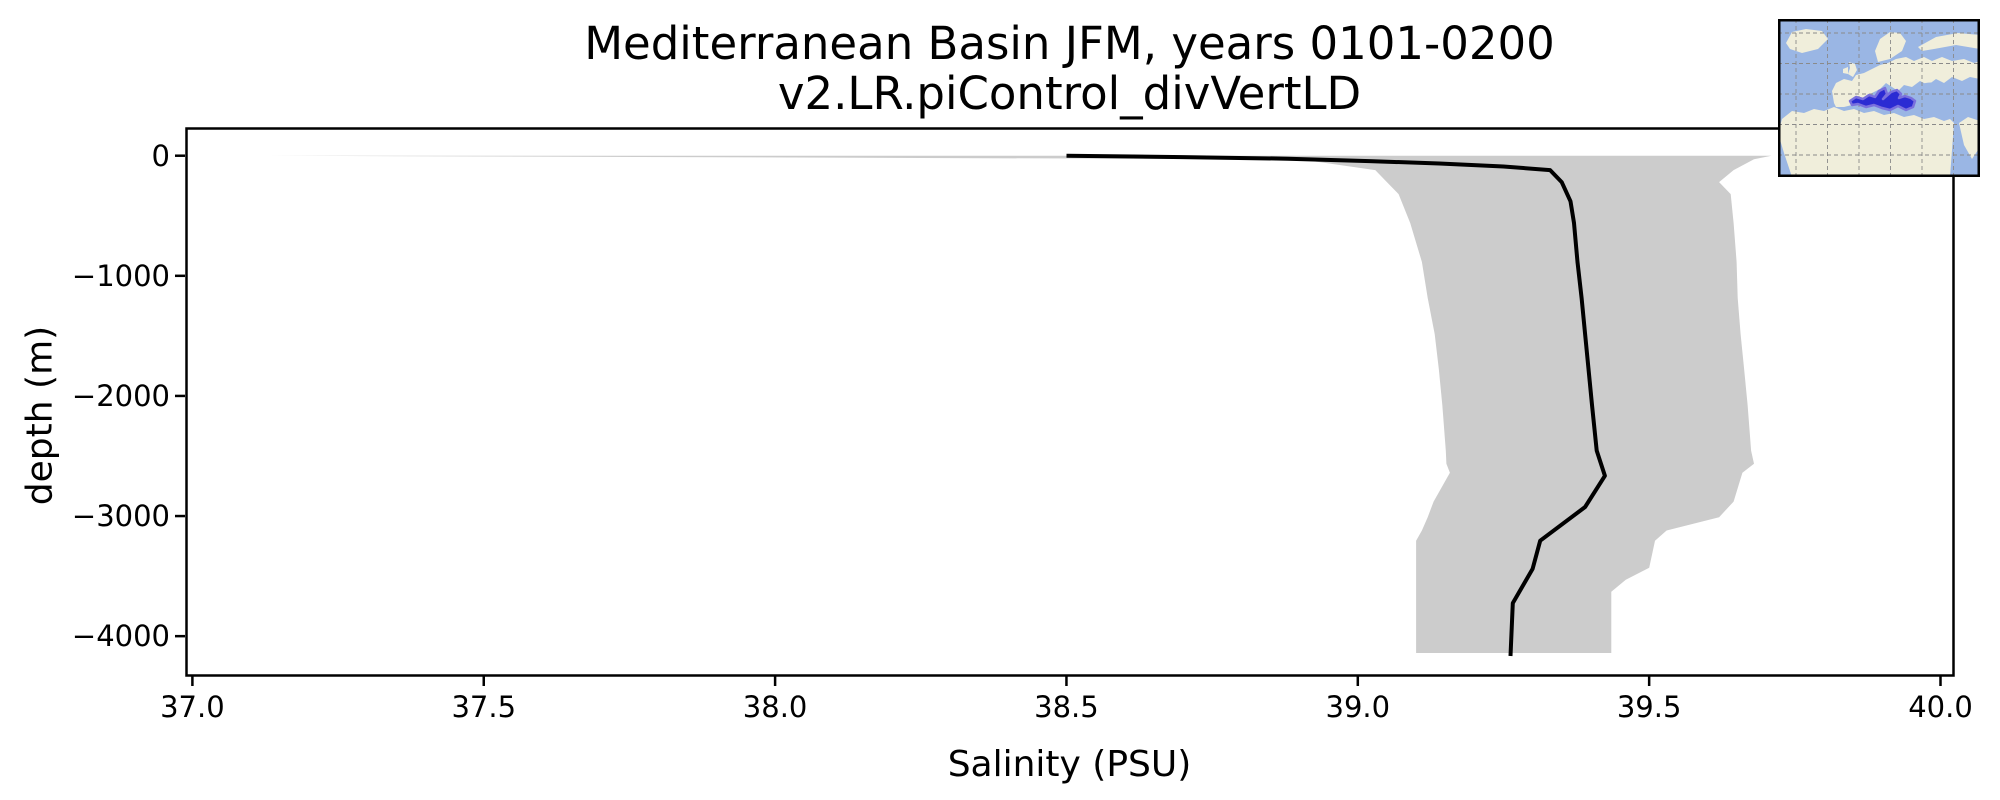 The width and height of the screenshot is (2000, 800). I want to click on map-border, so click(1879, 98).